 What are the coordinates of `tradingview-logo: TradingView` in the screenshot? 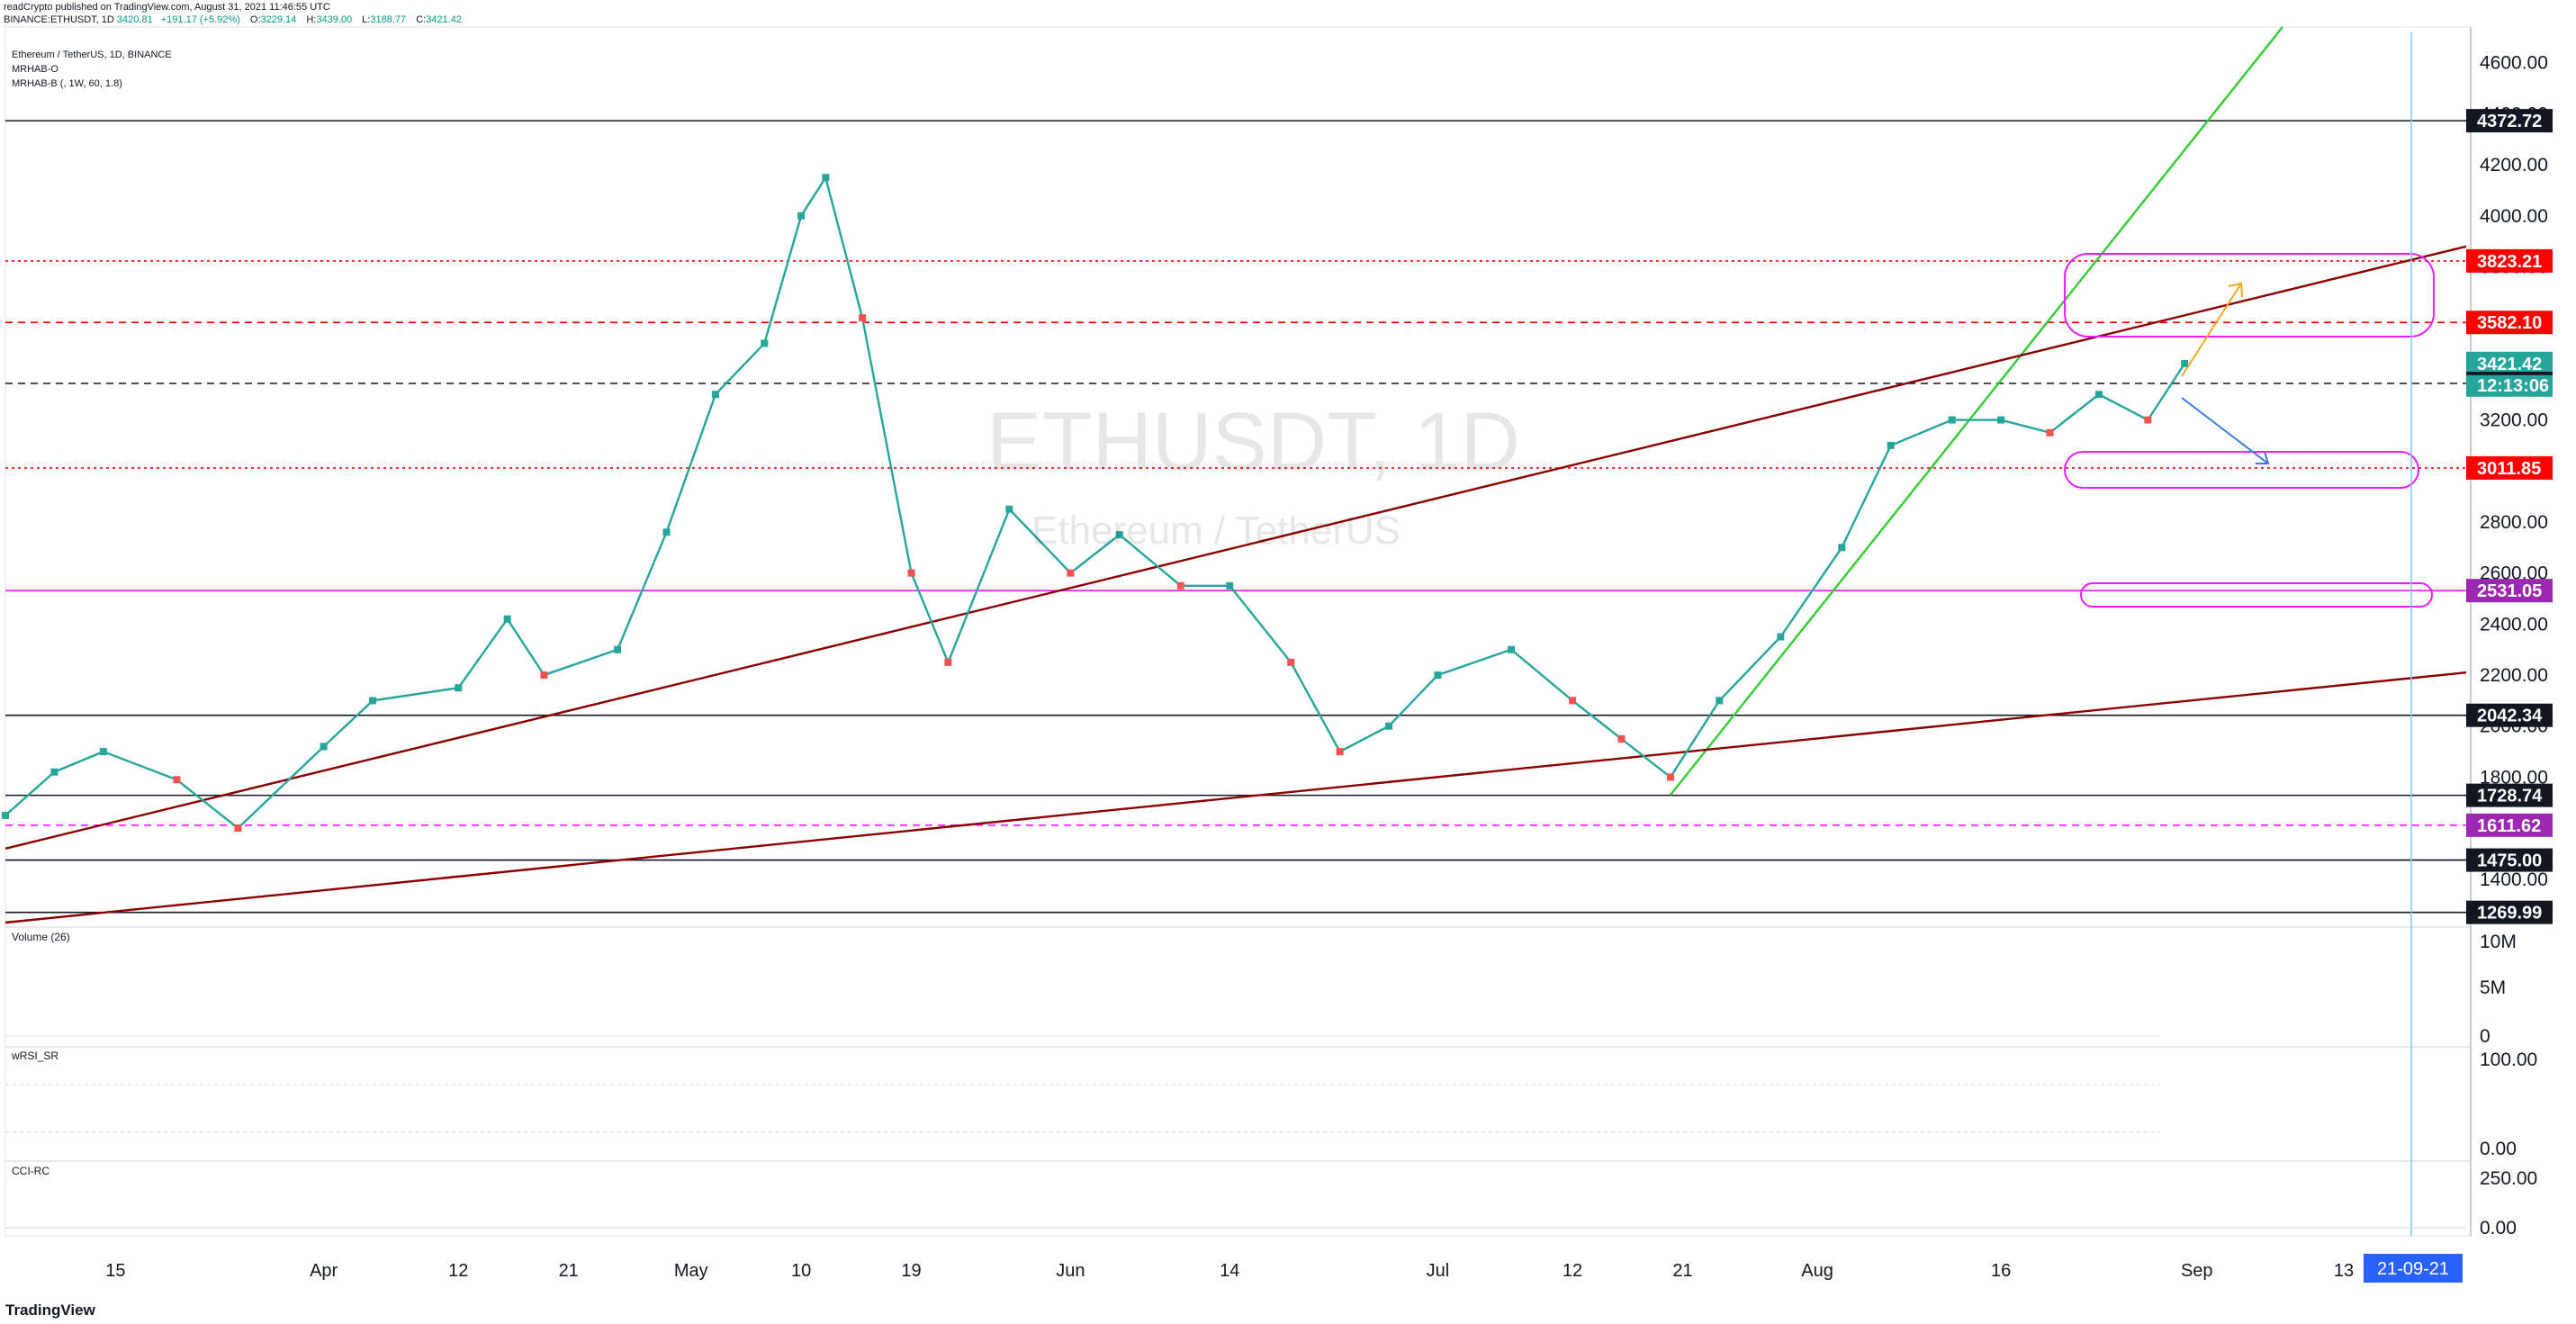 It's located at (50, 1310).